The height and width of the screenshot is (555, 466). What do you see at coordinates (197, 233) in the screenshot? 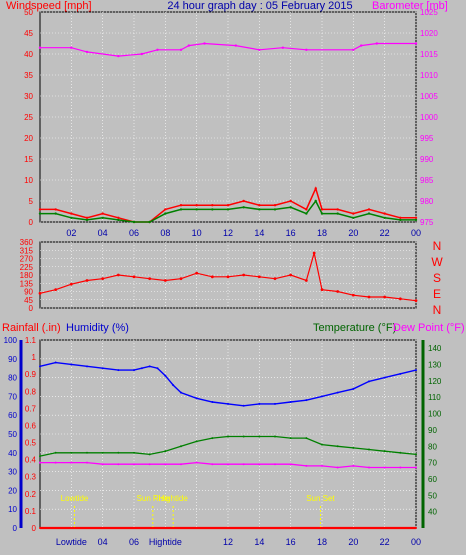
I see `x-tick-label: 10` at bounding box center [197, 233].